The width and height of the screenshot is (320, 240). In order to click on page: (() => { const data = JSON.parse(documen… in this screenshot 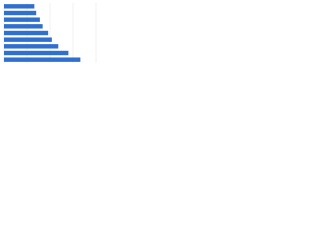, I will do `click(50, 35)`.